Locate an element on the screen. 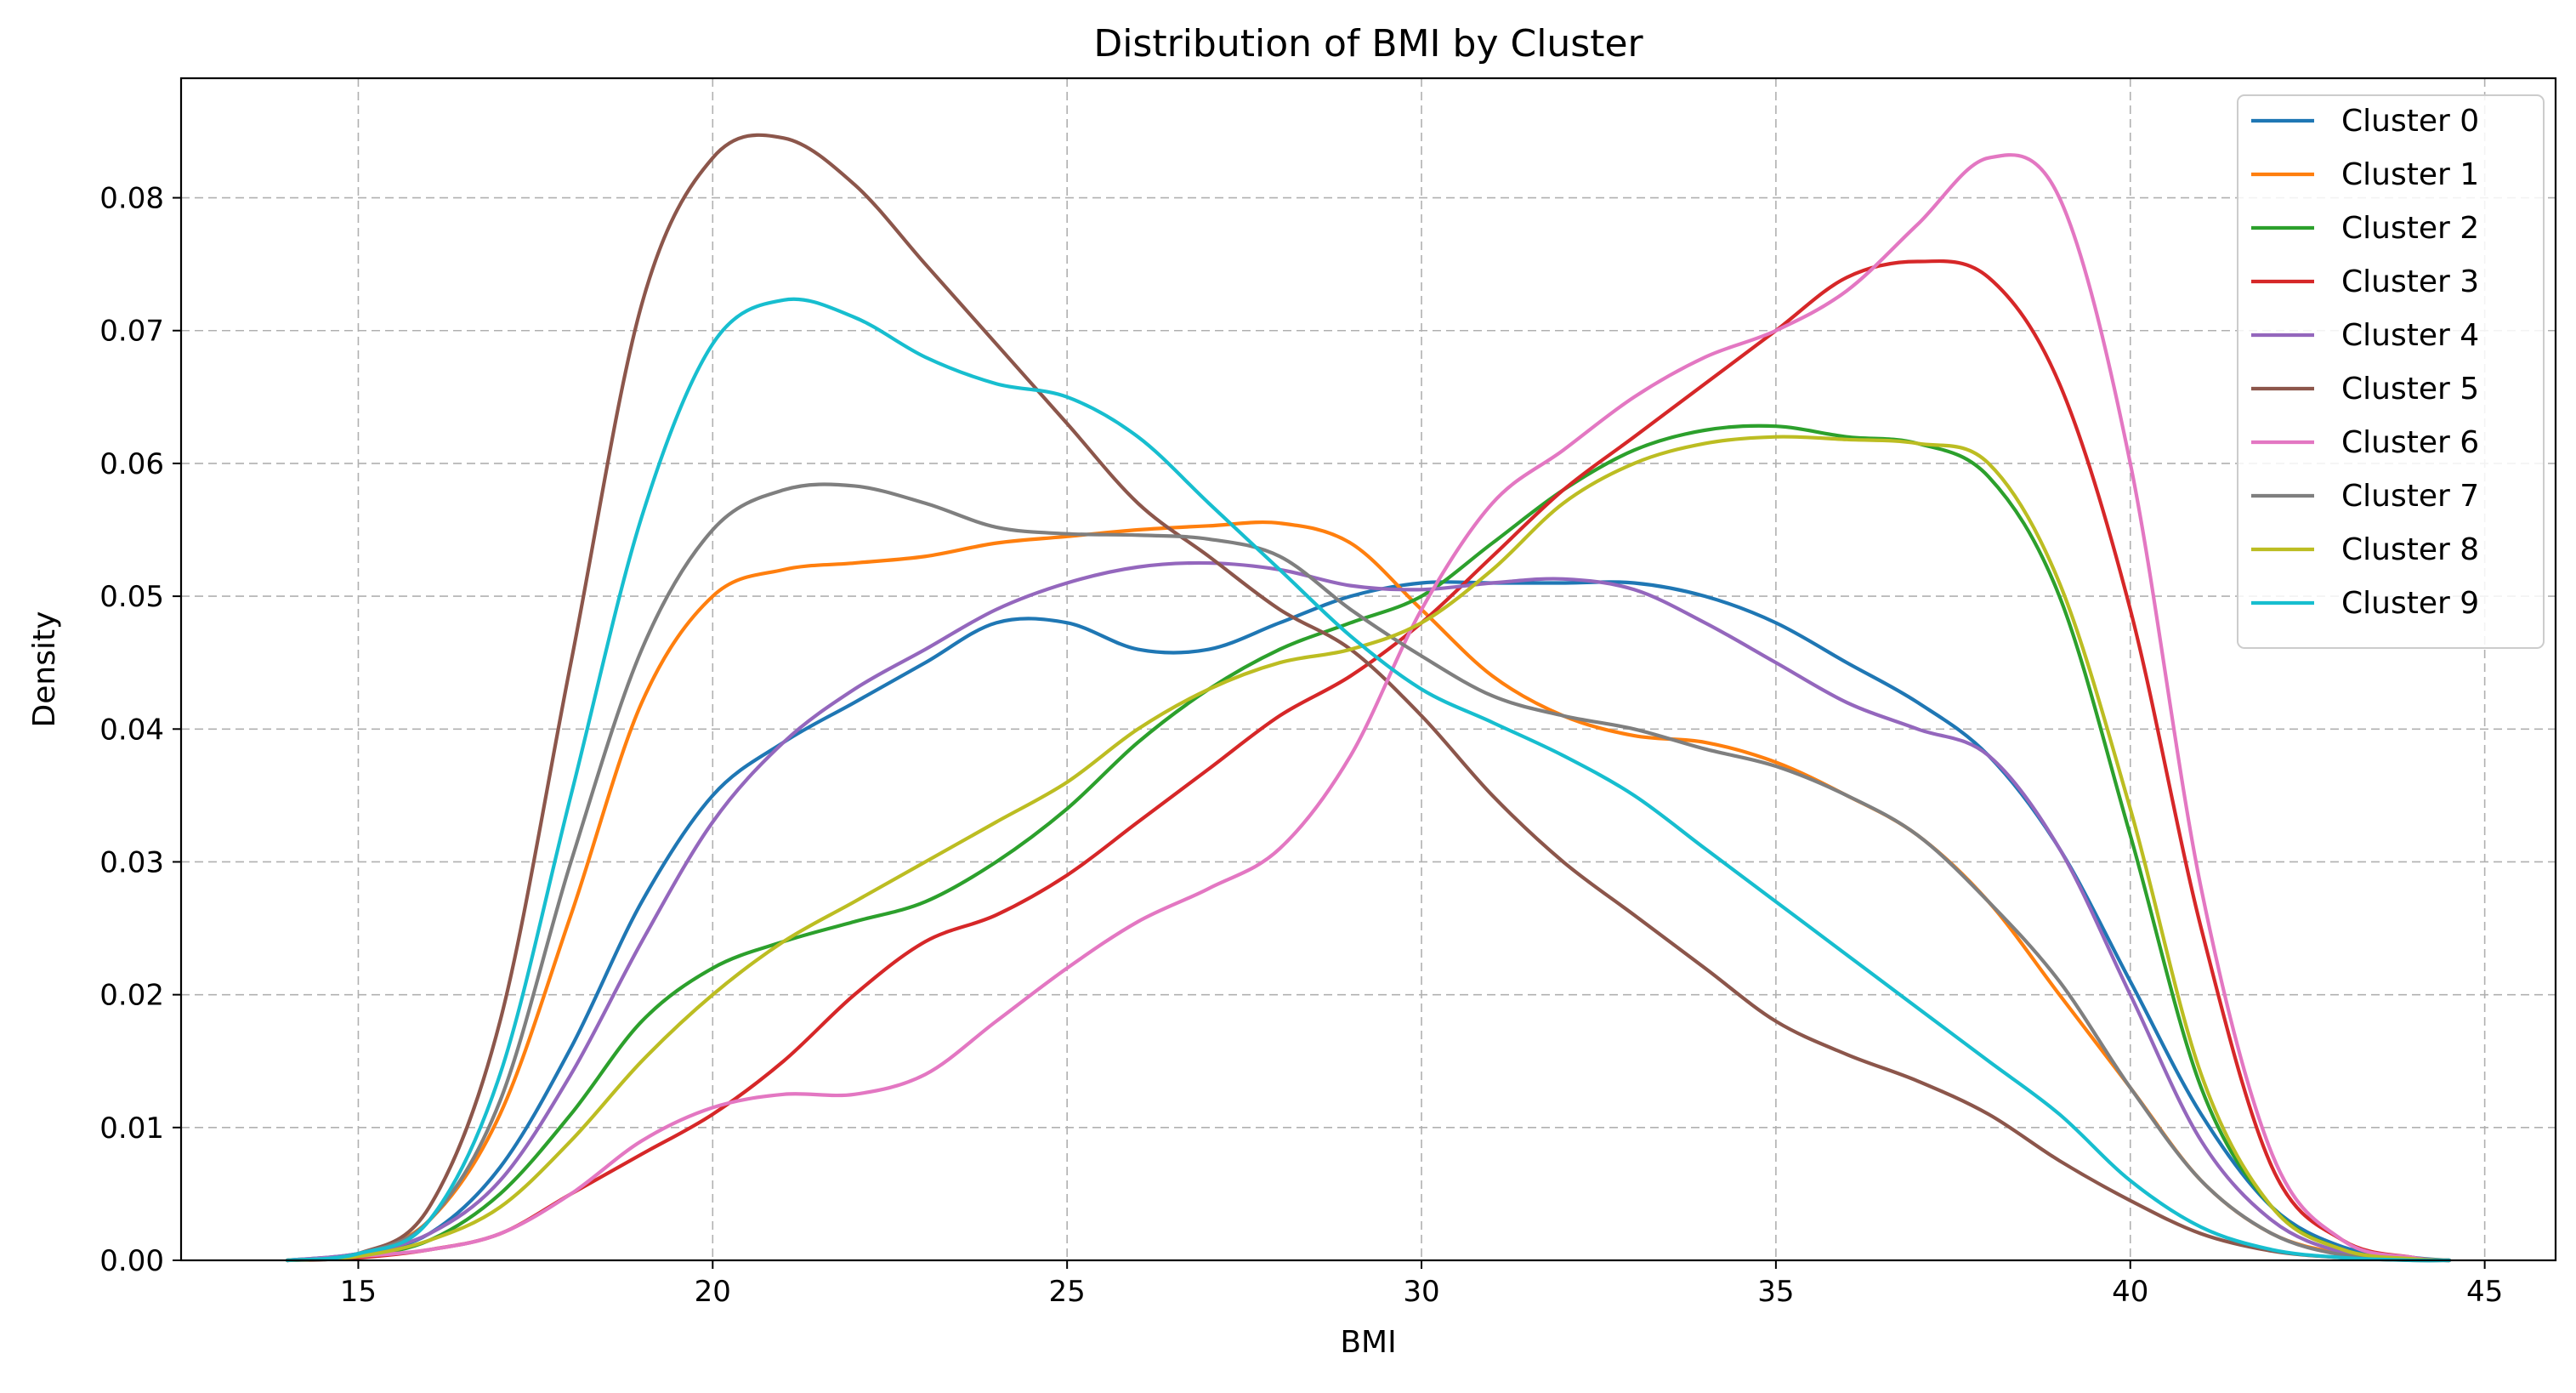  y-tick-label: 0.04 is located at coordinates (132, 730).